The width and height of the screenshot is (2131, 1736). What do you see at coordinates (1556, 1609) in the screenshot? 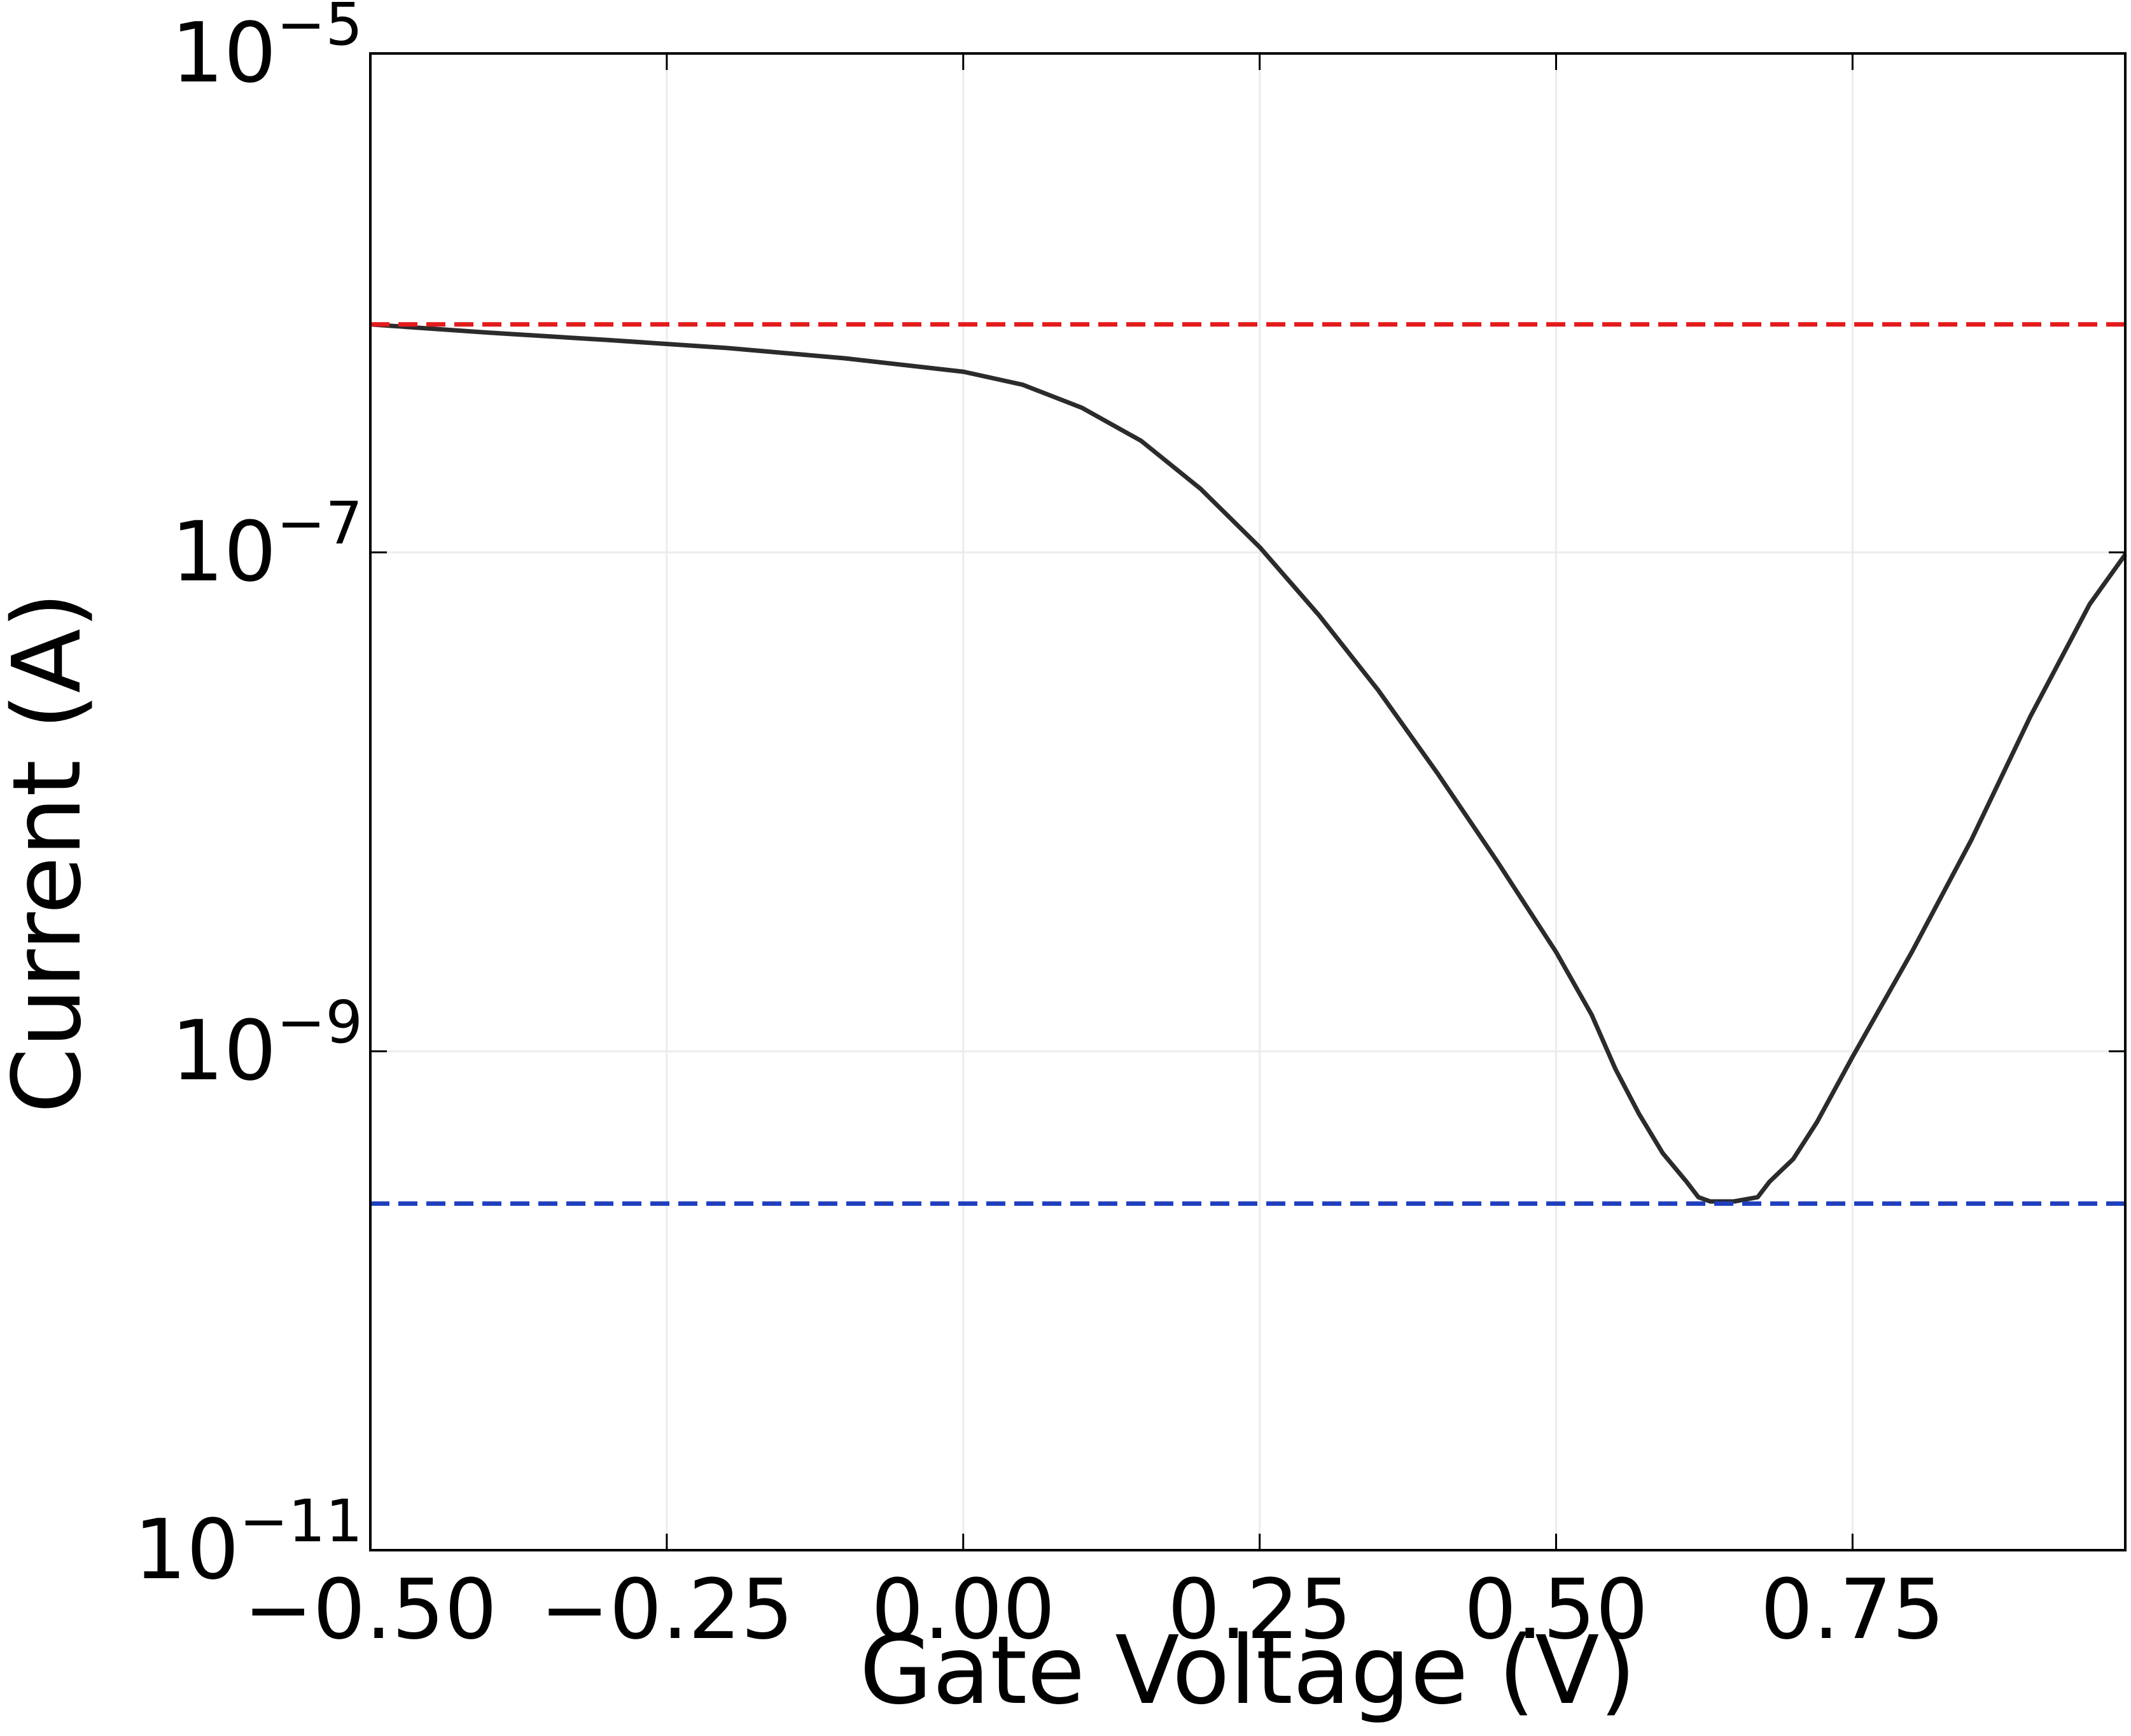
I see `x-tick-label: 0.50` at bounding box center [1556, 1609].